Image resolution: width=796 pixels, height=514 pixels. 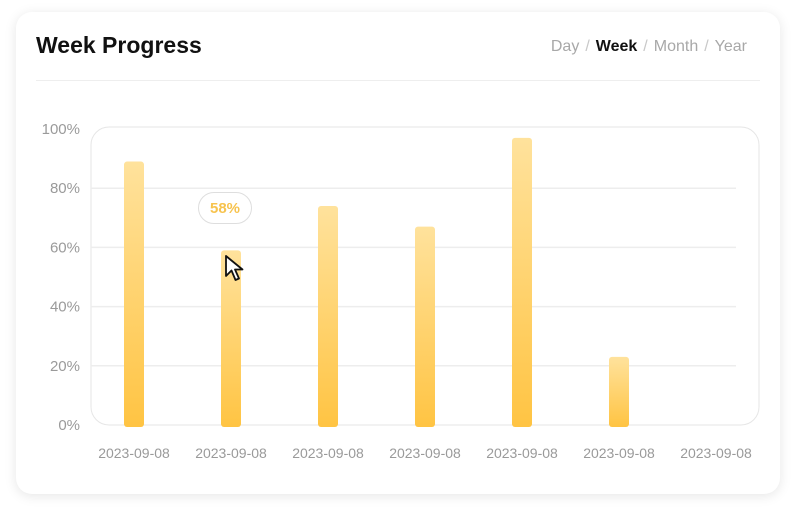 What do you see at coordinates (616, 46) in the screenshot?
I see `tab-week: Week` at bounding box center [616, 46].